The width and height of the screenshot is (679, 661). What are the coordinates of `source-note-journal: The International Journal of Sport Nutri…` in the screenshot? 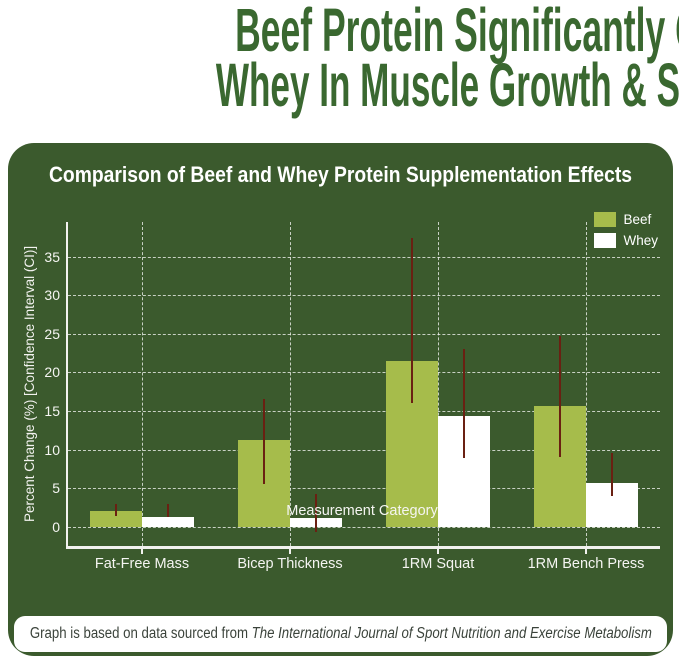 It's located at (451, 633).